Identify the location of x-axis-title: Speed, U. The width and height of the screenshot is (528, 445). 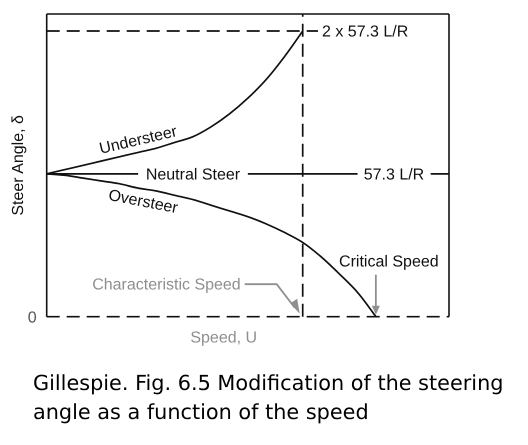
(224, 338).